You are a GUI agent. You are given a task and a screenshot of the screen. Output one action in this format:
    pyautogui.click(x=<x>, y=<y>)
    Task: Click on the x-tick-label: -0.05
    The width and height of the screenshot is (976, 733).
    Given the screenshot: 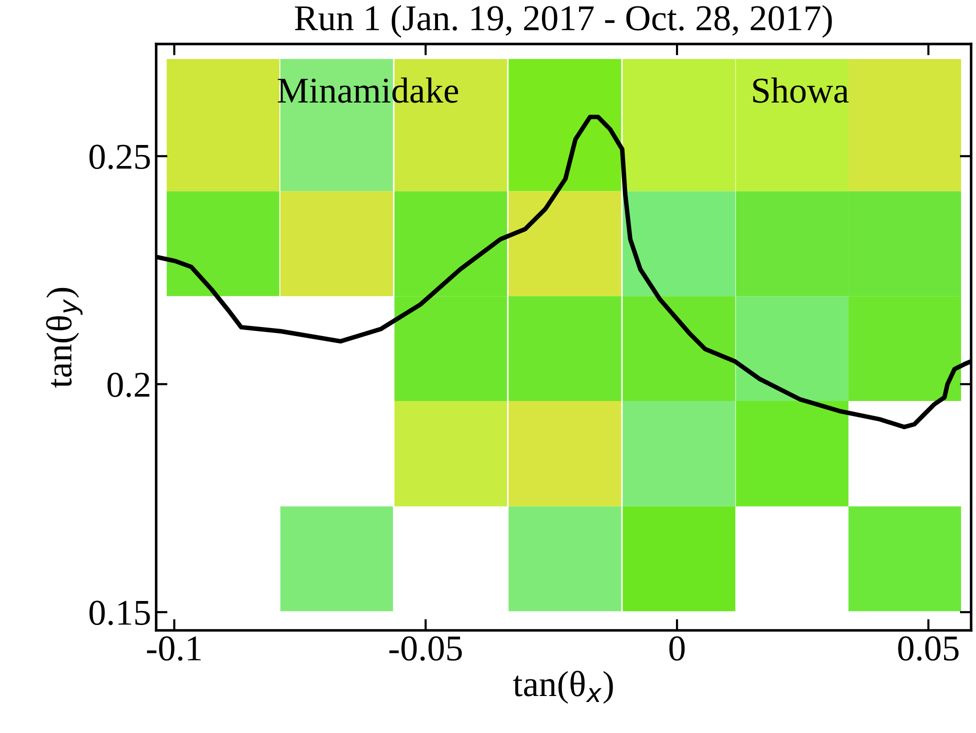 What is the action you would take?
    pyautogui.click(x=425, y=648)
    